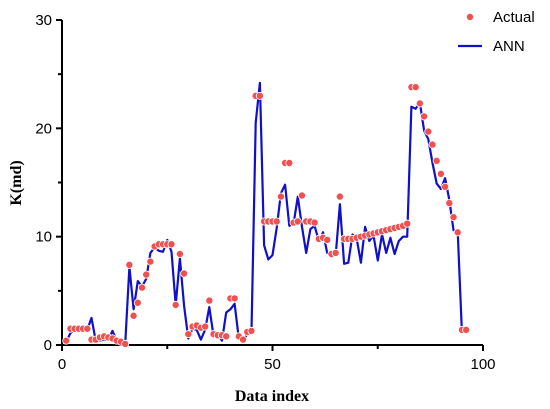  What do you see at coordinates (514, 17) in the screenshot?
I see `legend-actual-label: Actual` at bounding box center [514, 17].